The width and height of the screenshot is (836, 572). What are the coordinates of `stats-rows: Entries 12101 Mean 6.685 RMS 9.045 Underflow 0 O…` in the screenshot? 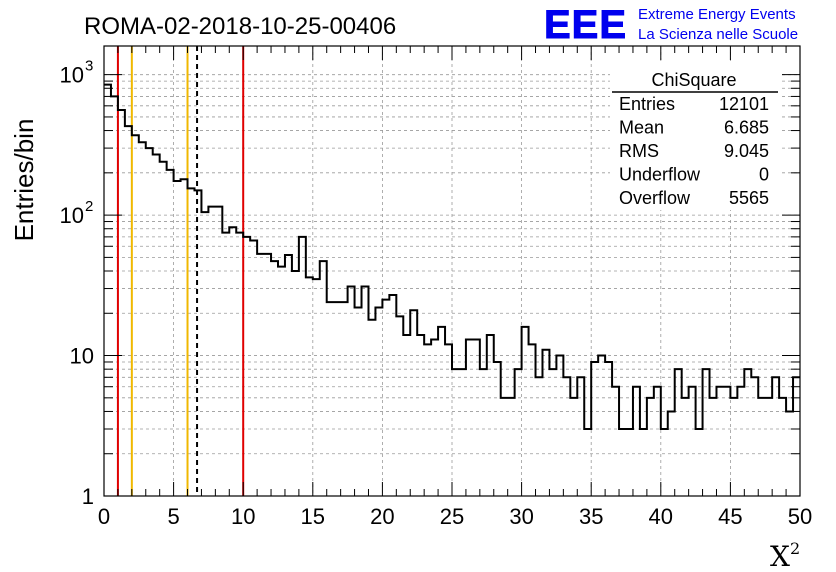 It's located at (694, 151).